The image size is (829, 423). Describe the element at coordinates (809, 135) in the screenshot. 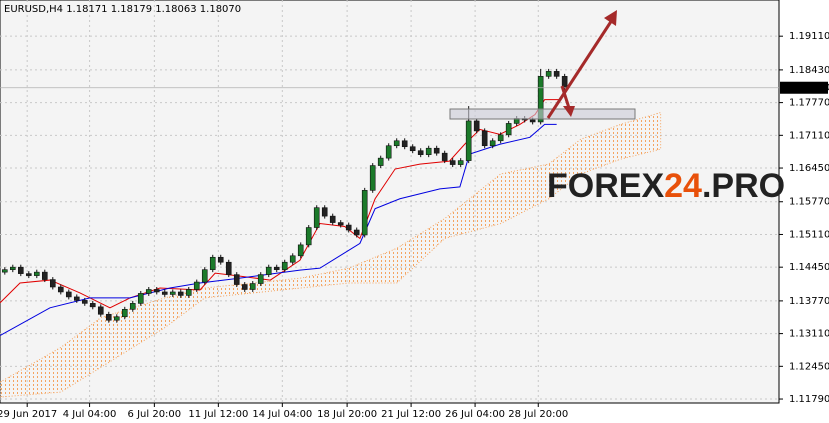

I see `y-tick-label: 1.17110` at that location.